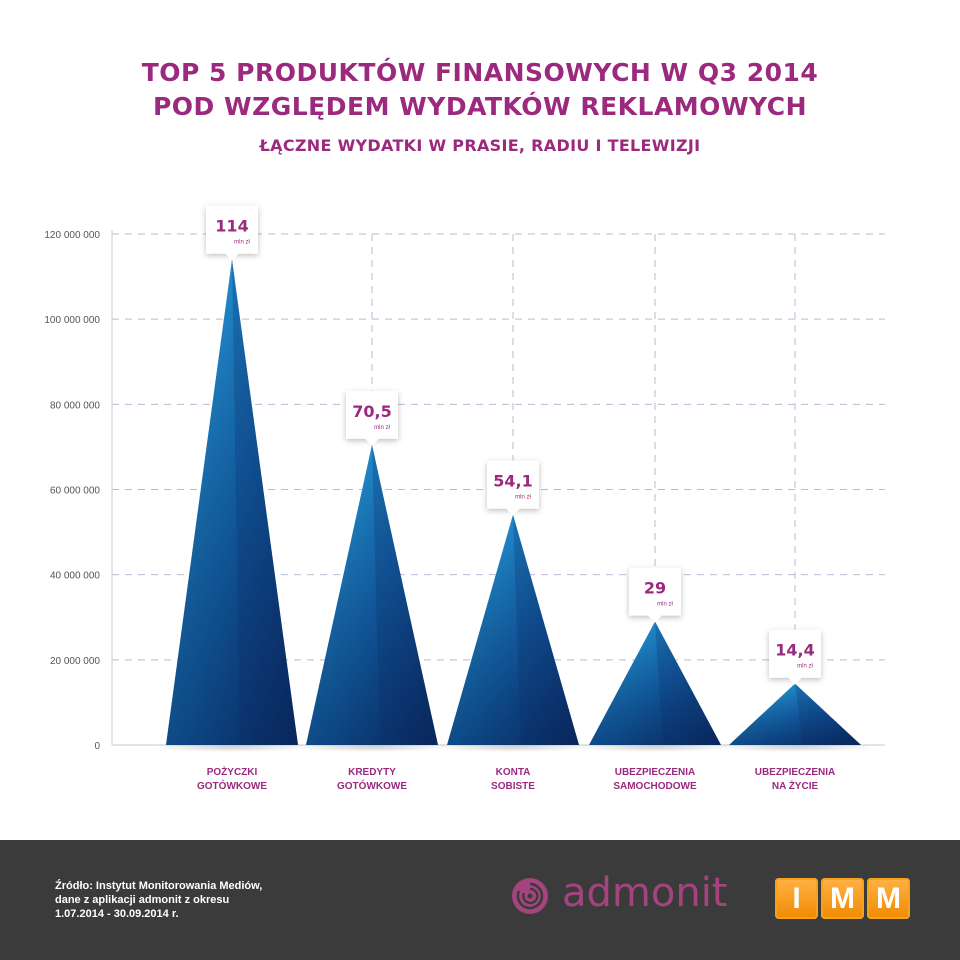 The width and height of the screenshot is (960, 960). I want to click on category-label: POŻYCZKI, so click(232, 771).